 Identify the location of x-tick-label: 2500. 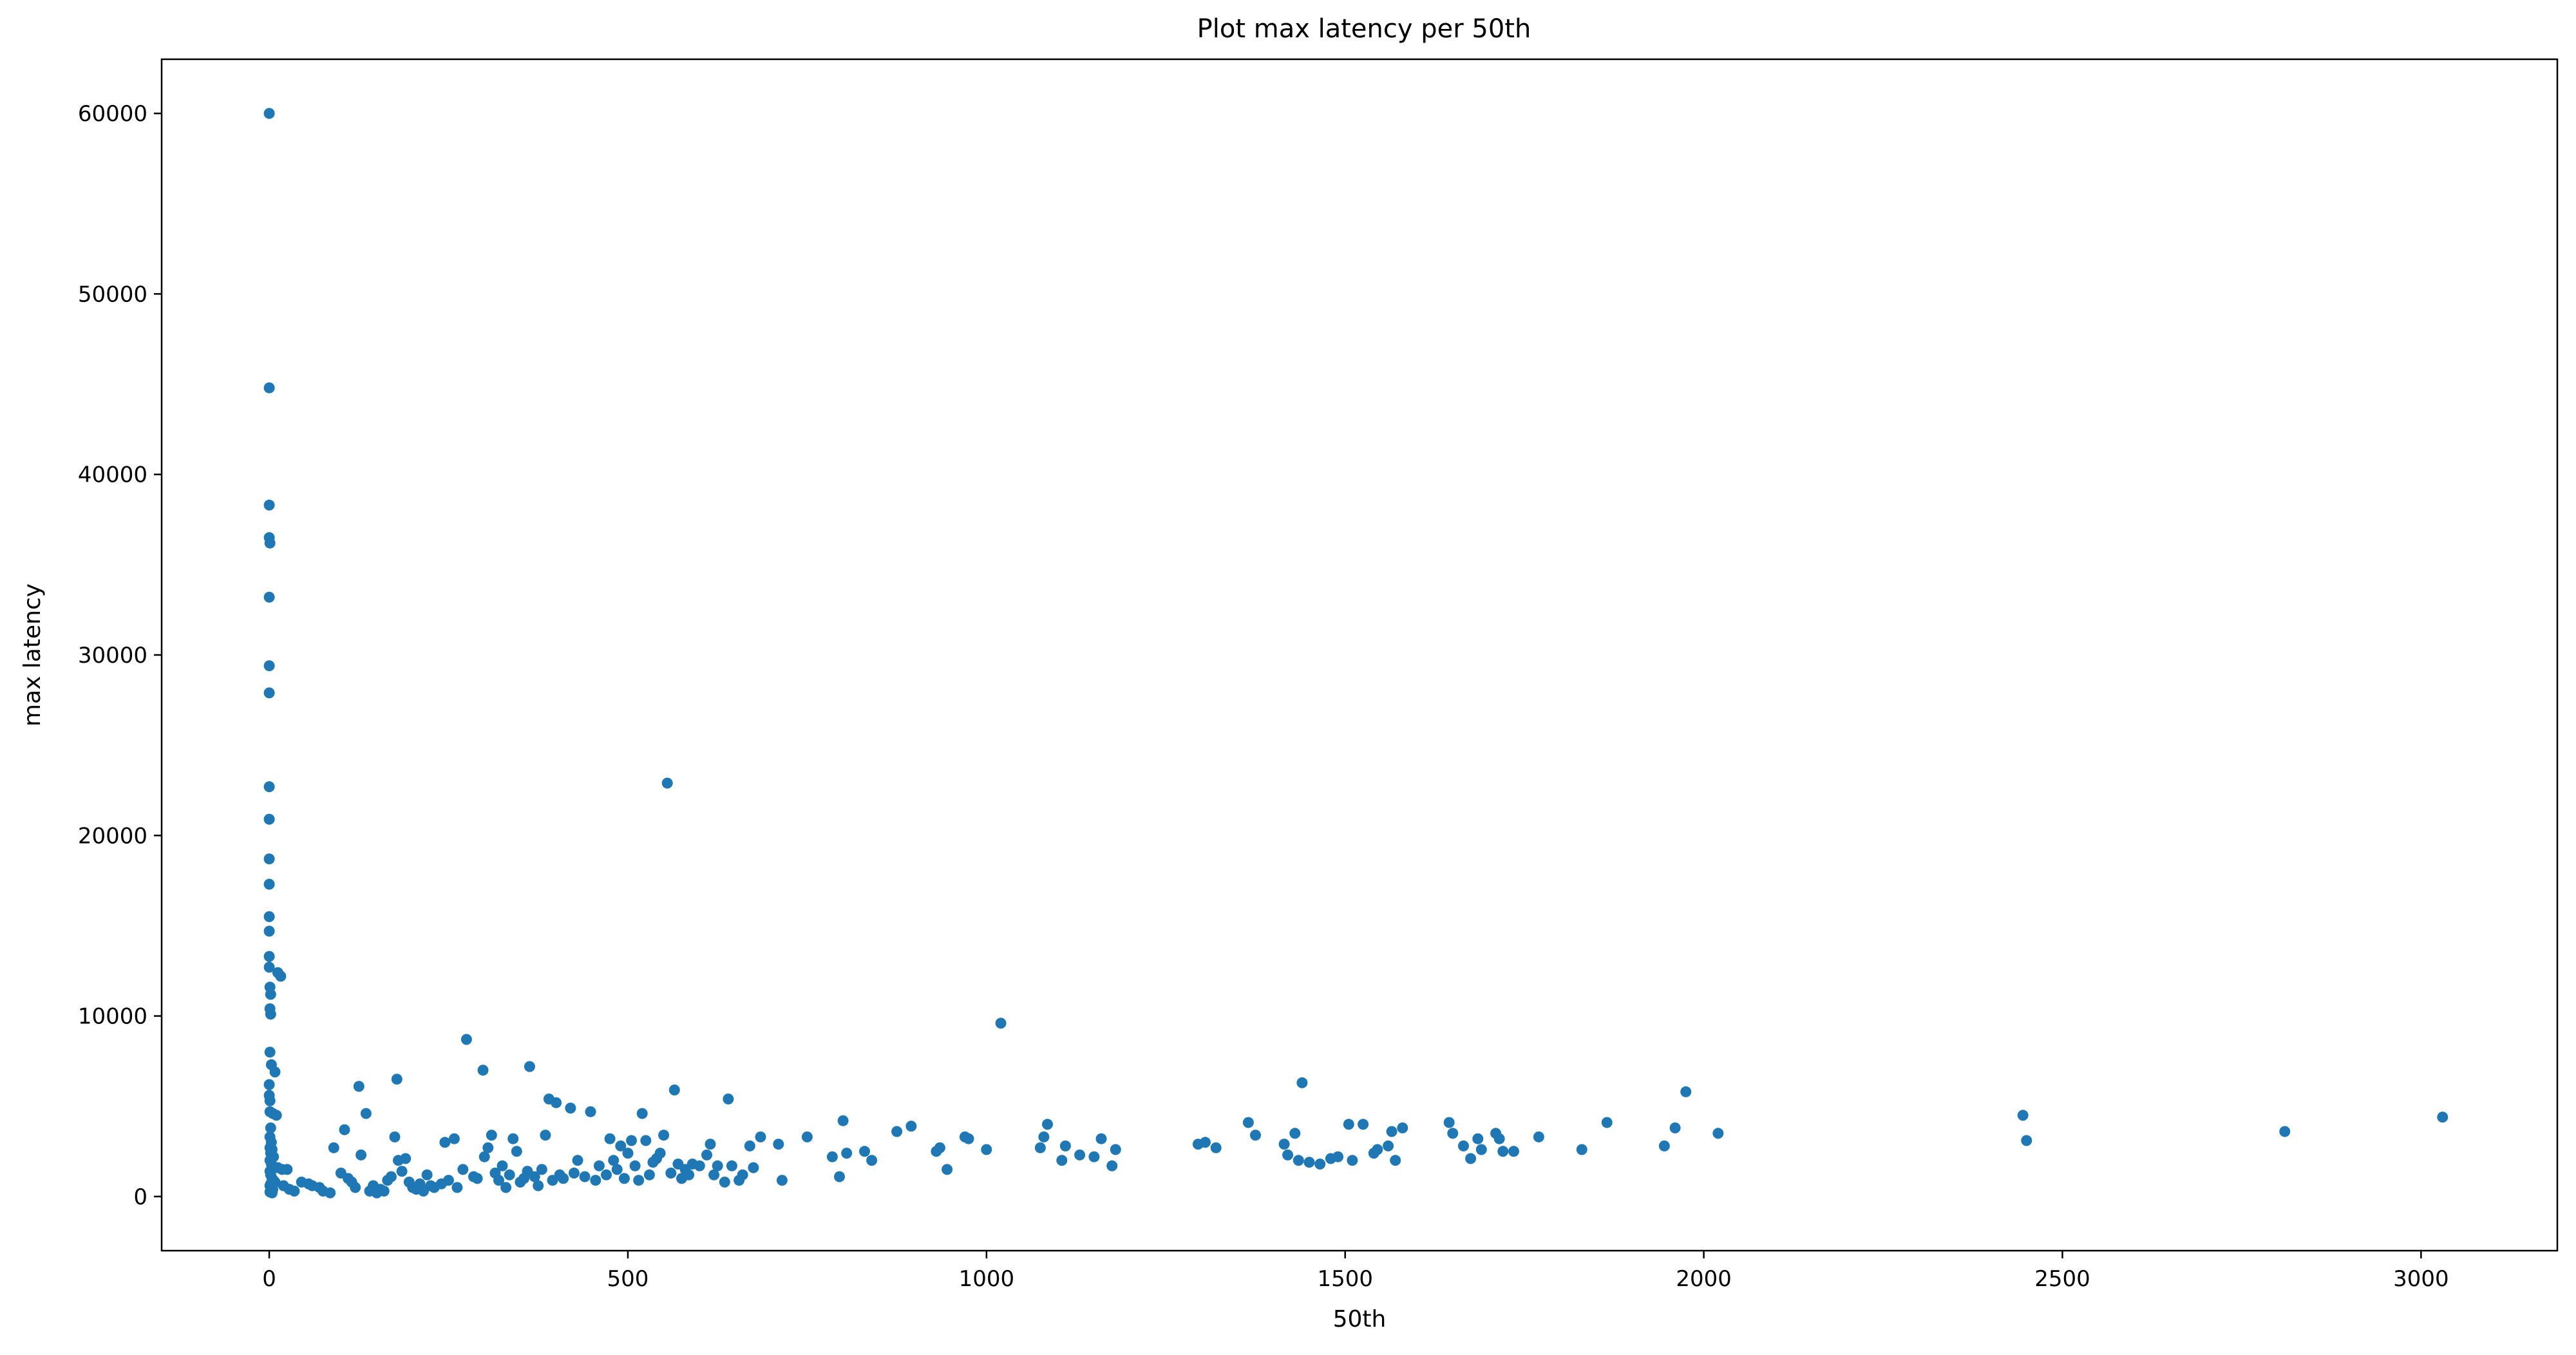
(2062, 1279).